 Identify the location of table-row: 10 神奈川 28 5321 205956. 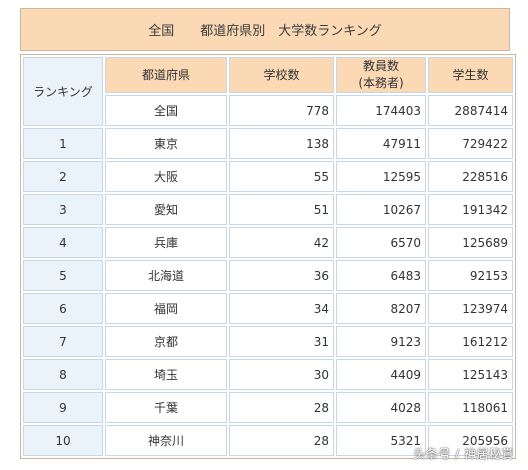
(268, 440).